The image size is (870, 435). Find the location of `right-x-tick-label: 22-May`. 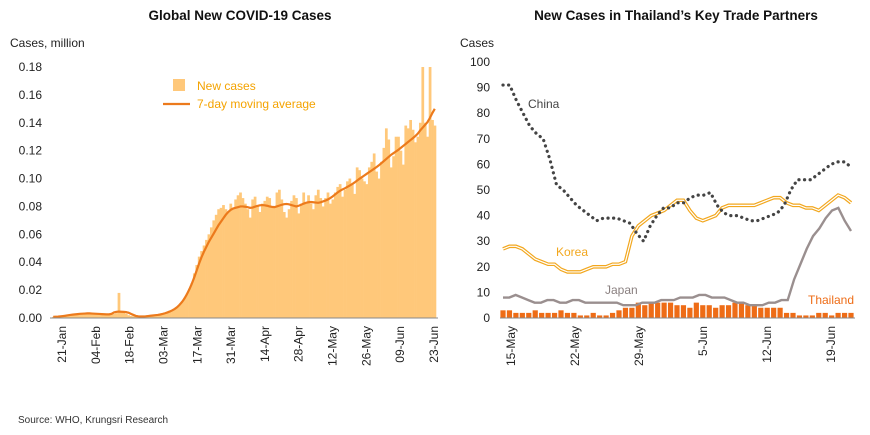

right-x-tick-label: 22-May is located at coordinates (575, 346).